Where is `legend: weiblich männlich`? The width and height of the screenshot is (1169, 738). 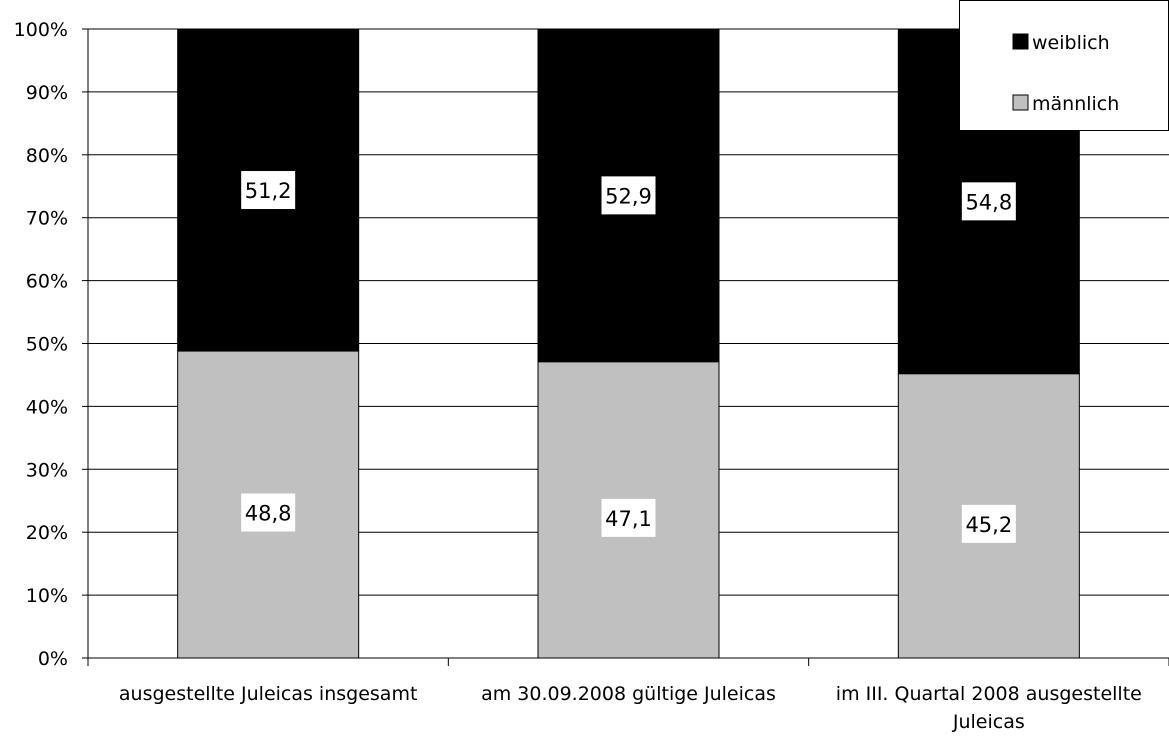 legend: weiblich männlich is located at coordinates (1064, 65).